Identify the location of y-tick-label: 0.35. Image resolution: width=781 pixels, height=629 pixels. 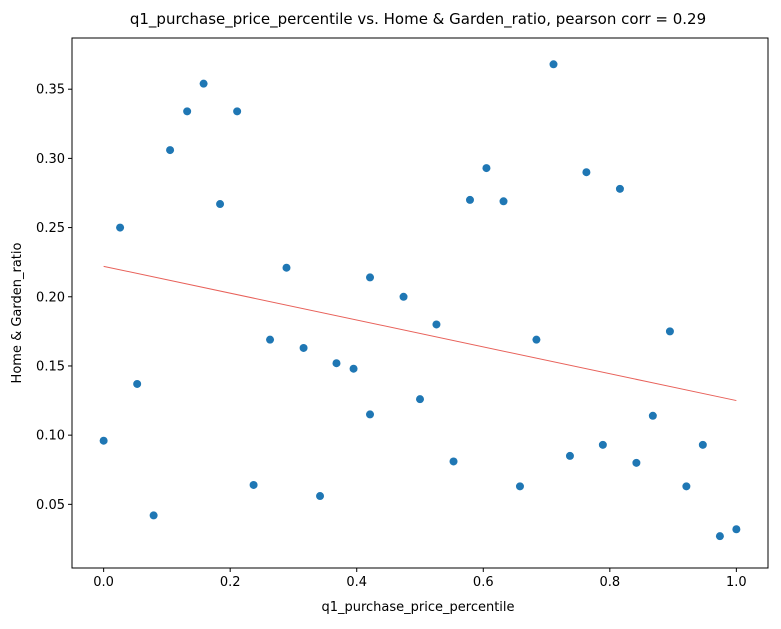
(50, 90).